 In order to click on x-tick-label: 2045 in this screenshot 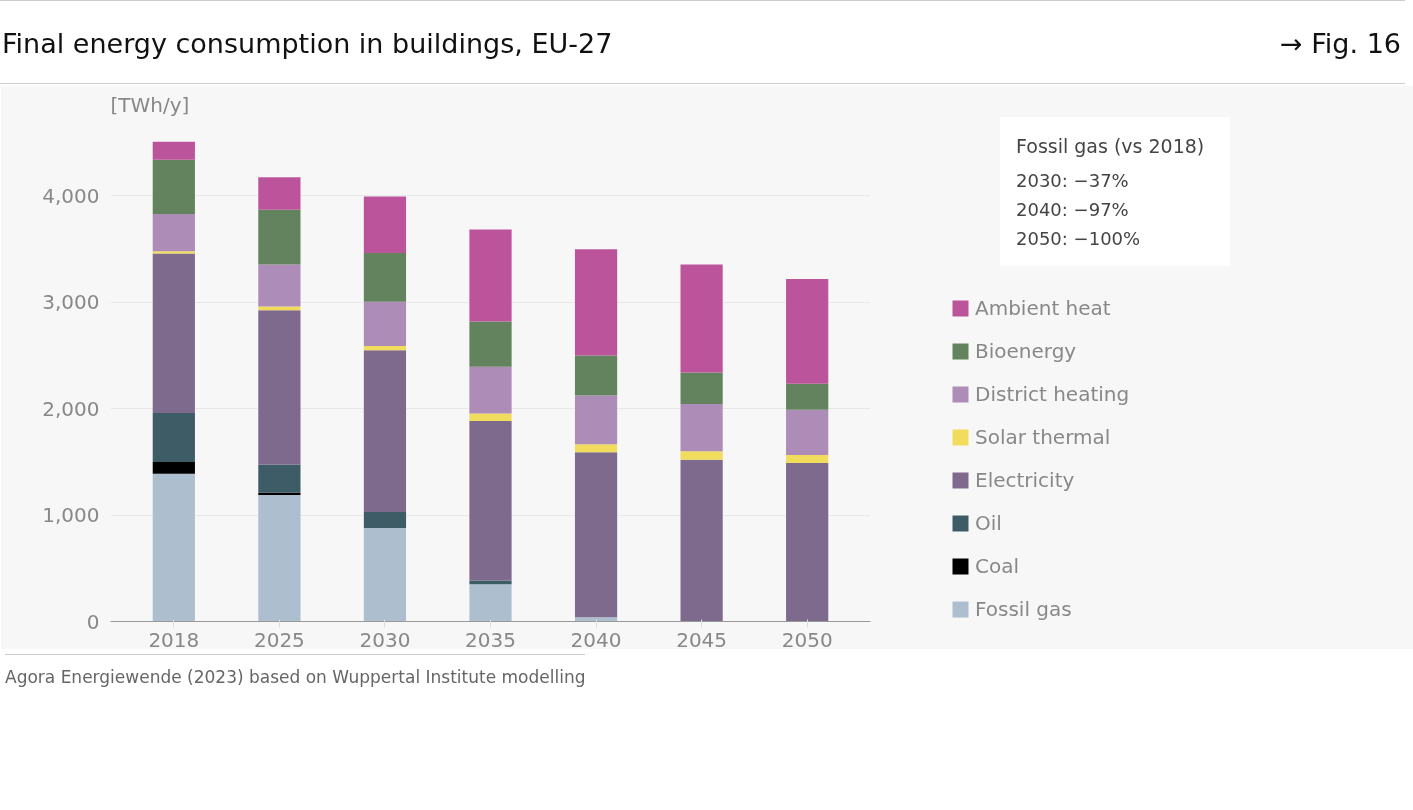, I will do `click(702, 639)`.